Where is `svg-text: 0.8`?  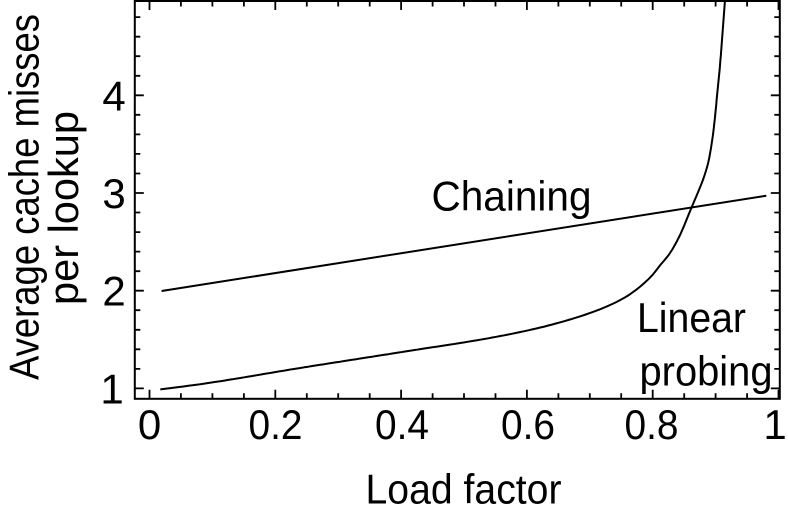 svg-text: 0.8 is located at coordinates (652, 424).